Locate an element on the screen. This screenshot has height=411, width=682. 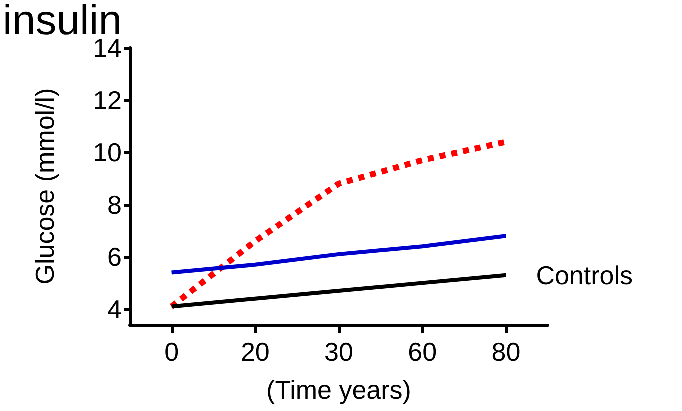
x-tick-label: 0 is located at coordinates (172, 352).